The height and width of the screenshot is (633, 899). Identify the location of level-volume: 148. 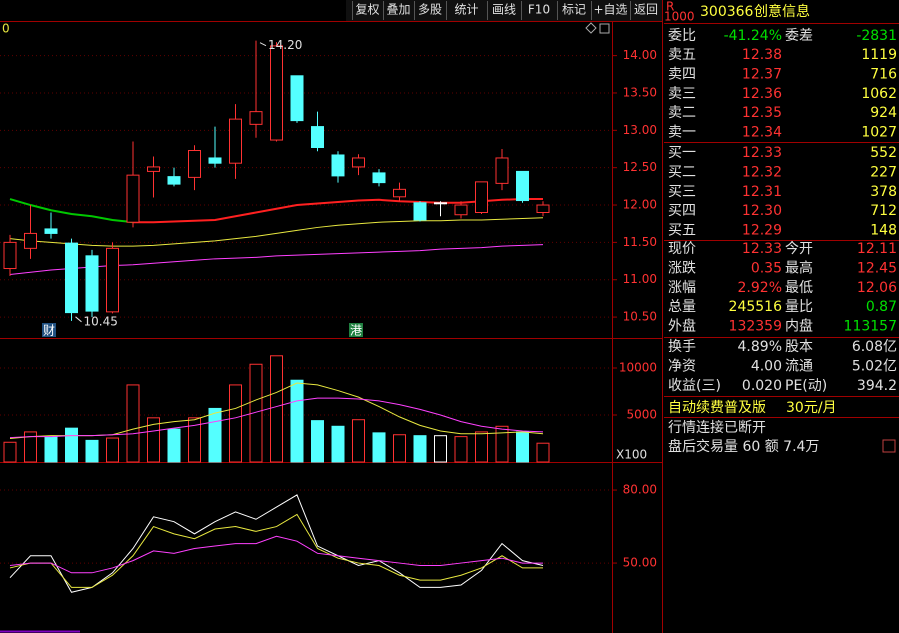
(883, 231).